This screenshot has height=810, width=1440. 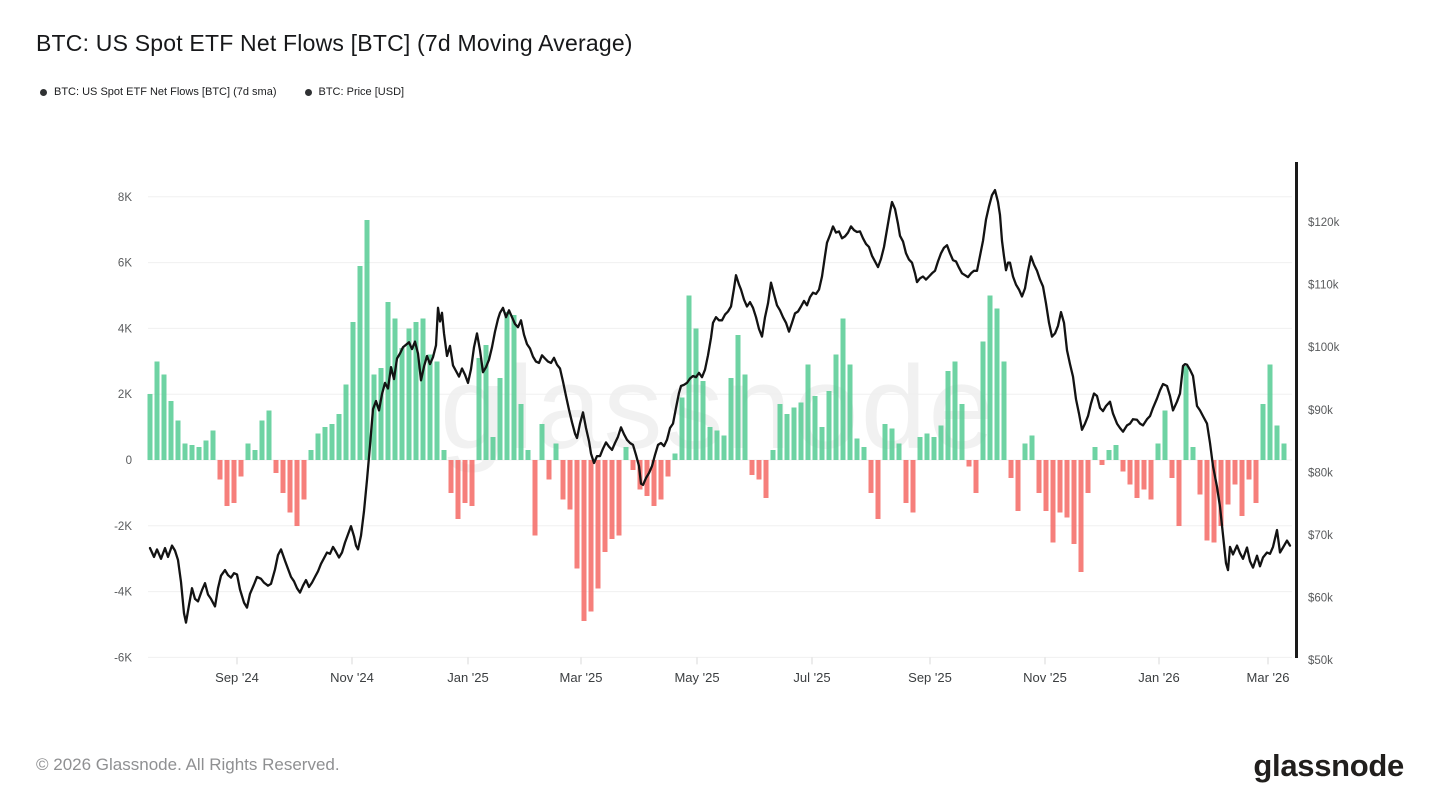 I want to click on y-left-tick-label: -2K, so click(x=123, y=527).